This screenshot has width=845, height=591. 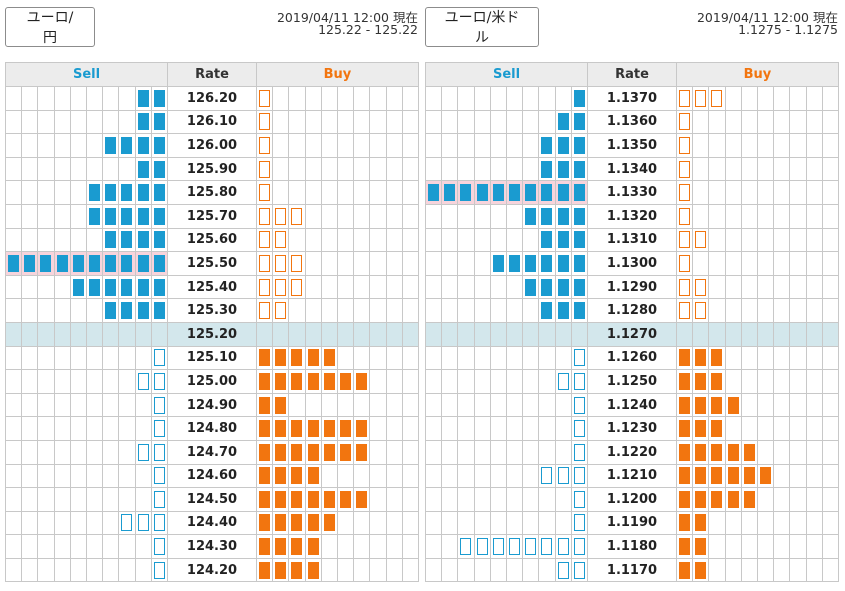 What do you see at coordinates (632, 192) in the screenshot?
I see `rate-value: 1.1330` at bounding box center [632, 192].